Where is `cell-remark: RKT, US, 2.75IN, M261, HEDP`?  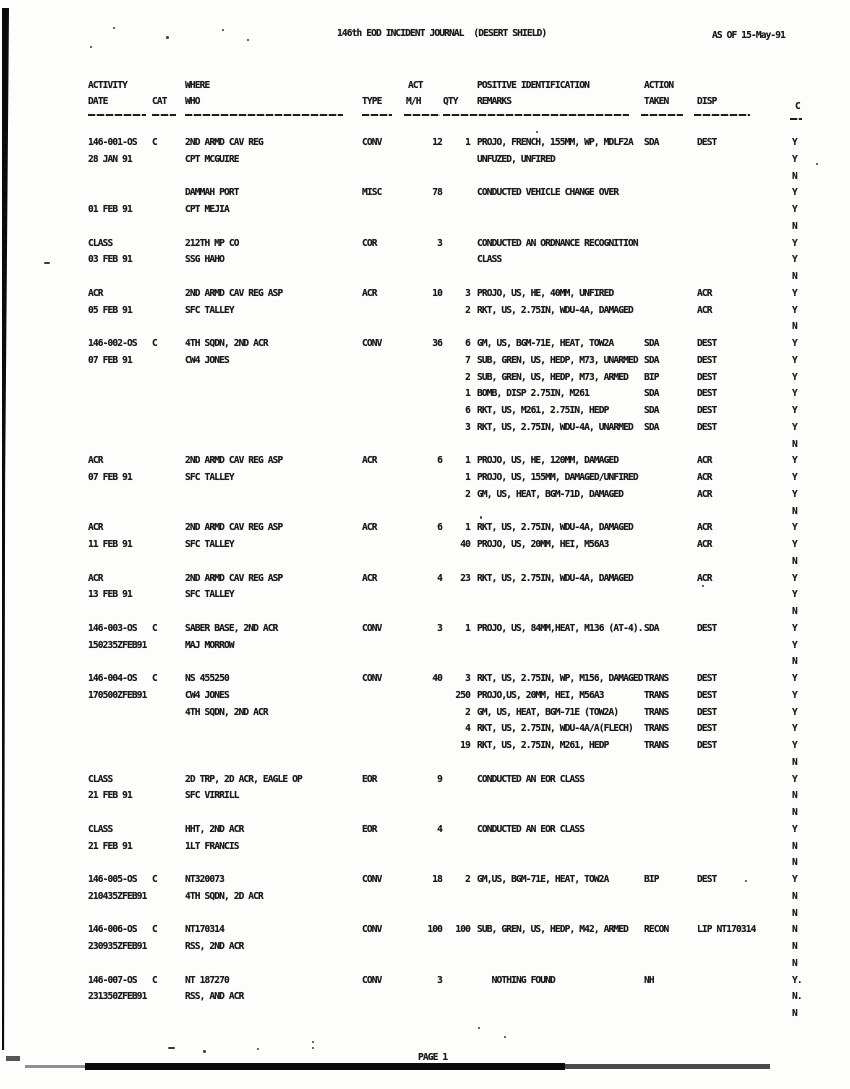 cell-remark: RKT, US, 2.75IN, M261, HEDP is located at coordinates (543, 745).